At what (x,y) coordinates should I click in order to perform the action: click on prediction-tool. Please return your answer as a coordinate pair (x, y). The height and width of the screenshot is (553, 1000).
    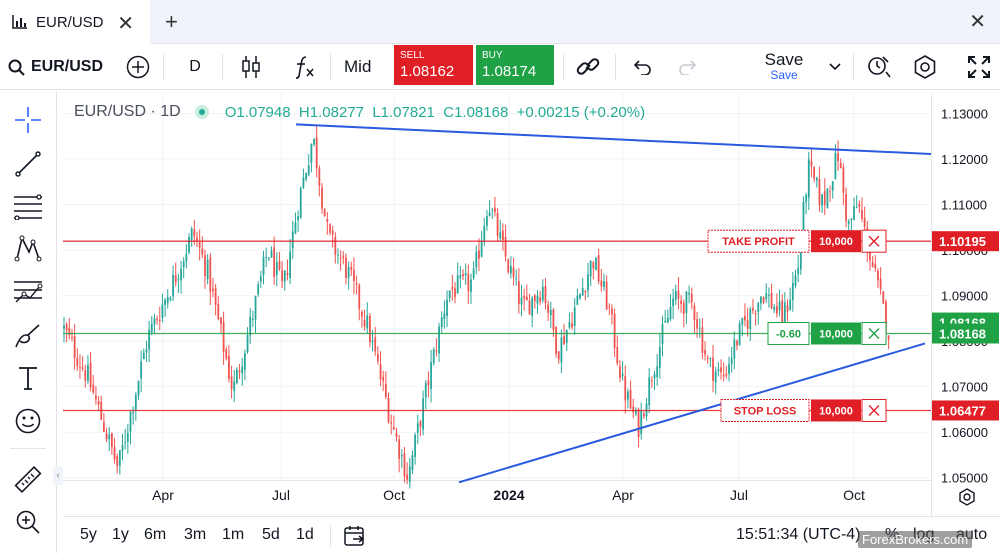
    Looking at the image, I should click on (28, 292).